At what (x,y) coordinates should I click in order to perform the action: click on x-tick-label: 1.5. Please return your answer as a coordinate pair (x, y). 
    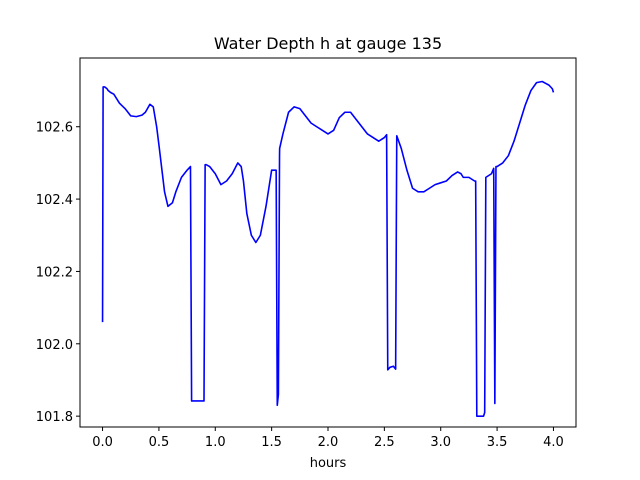
    Looking at the image, I should click on (271, 442).